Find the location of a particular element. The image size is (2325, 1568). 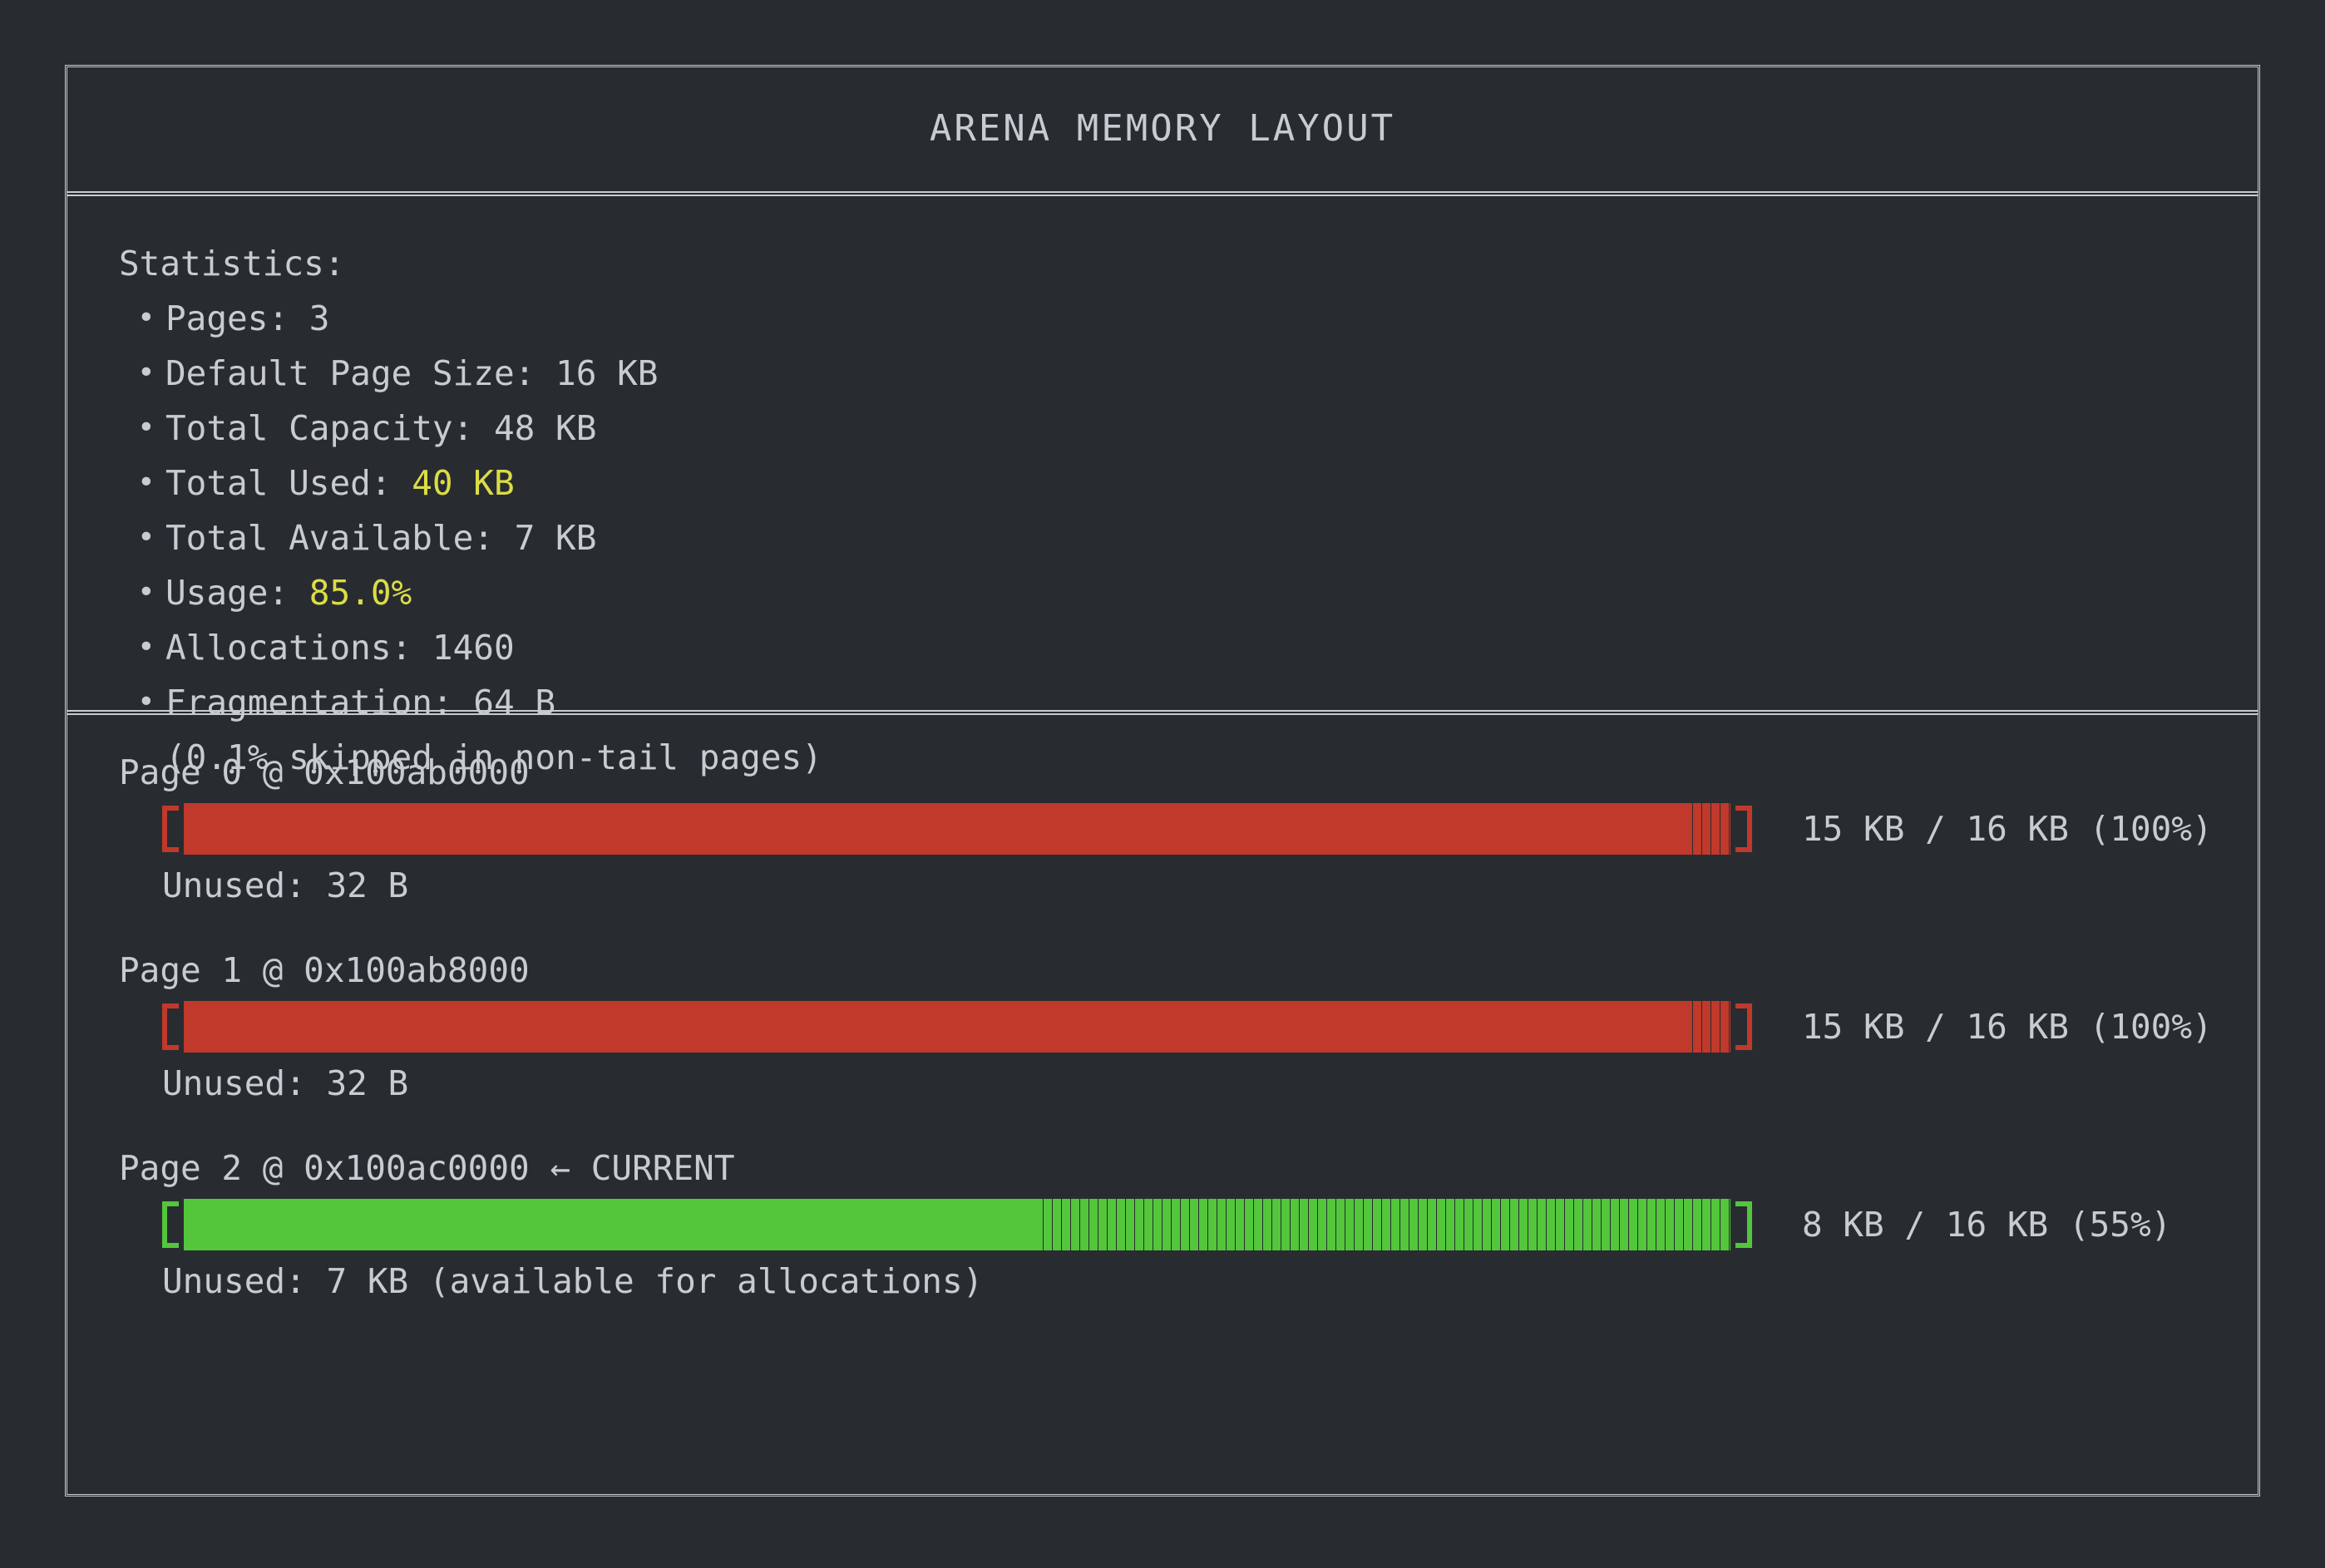

title-band: ARENA MEMORY LAYOUT is located at coordinates (1162, 128).